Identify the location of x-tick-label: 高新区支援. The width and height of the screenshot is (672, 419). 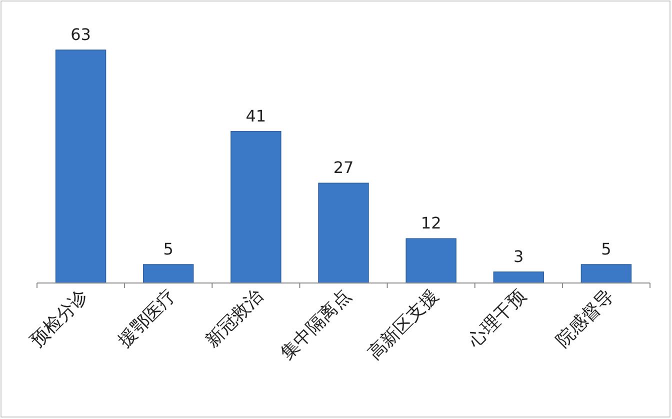
(403, 325).